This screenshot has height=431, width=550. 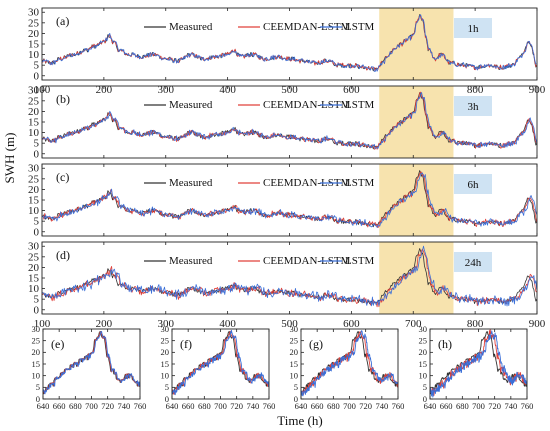 What do you see at coordinates (42, 324) in the screenshot?
I see `x-tick-label: 100` at bounding box center [42, 324].